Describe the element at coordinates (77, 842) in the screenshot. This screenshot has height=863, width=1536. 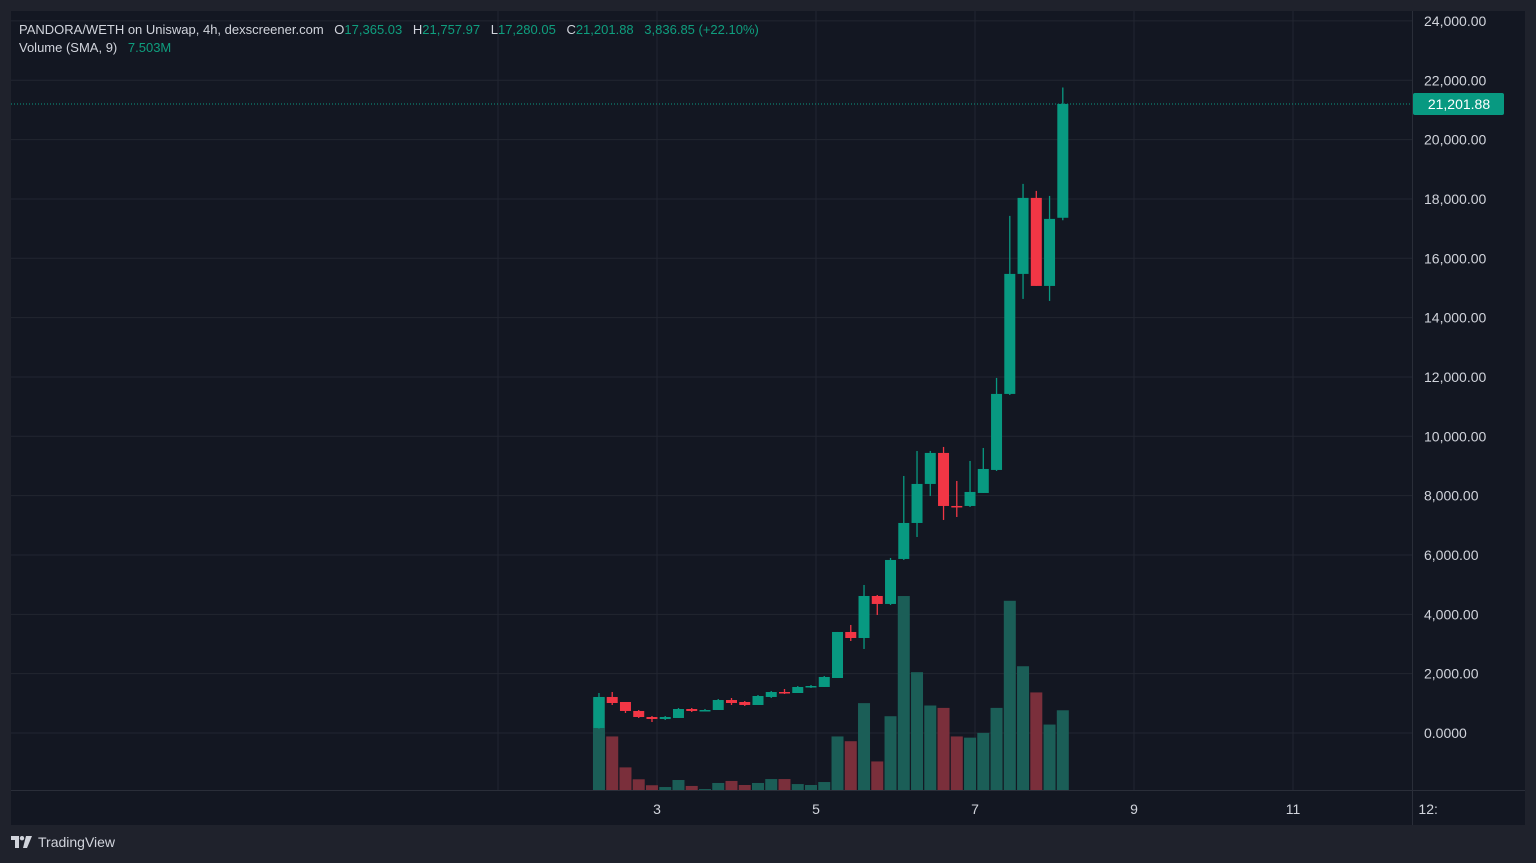
I see `tradingview-brand: TradingView` at that location.